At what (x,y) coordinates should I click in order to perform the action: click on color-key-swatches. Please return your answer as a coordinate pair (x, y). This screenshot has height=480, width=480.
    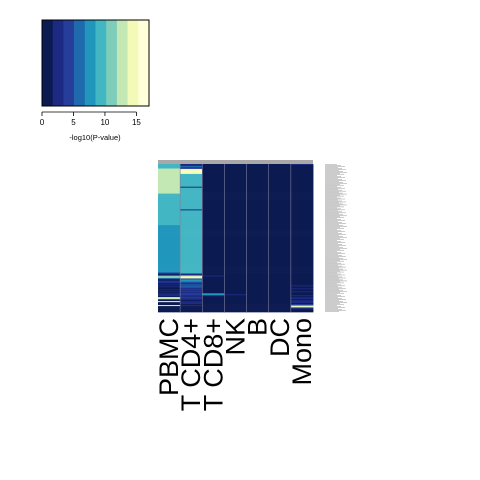
    Looking at the image, I should click on (96, 63).